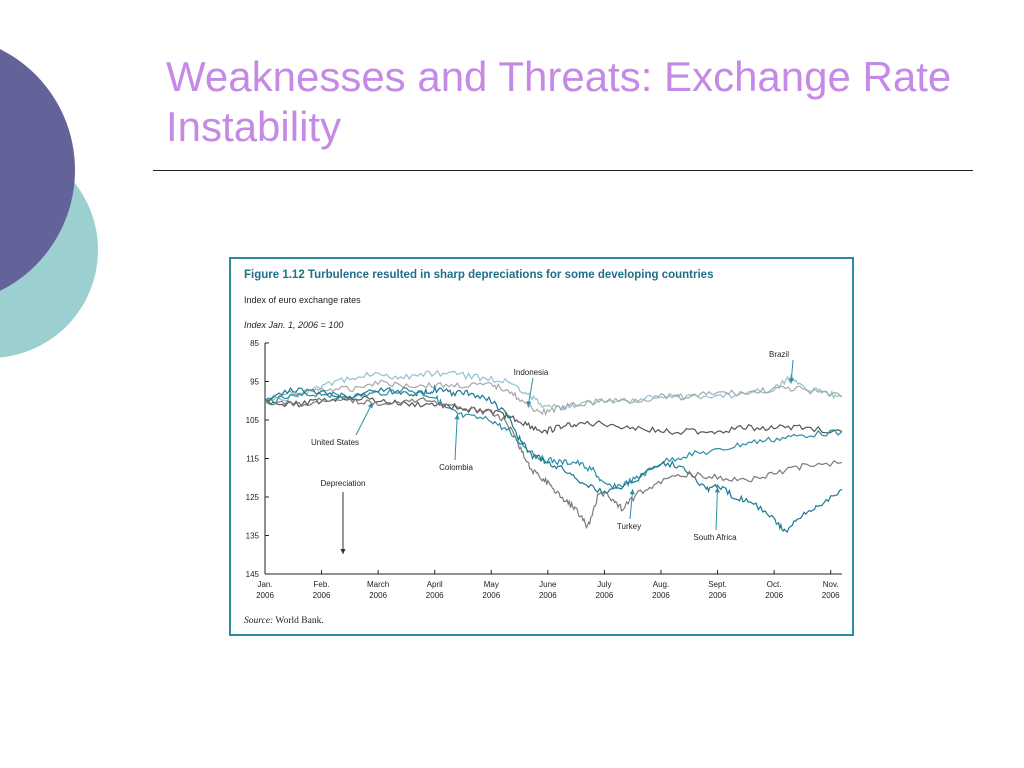 The height and width of the screenshot is (768, 1024). I want to click on annotation-arrowhead-colombia, so click(457, 417).